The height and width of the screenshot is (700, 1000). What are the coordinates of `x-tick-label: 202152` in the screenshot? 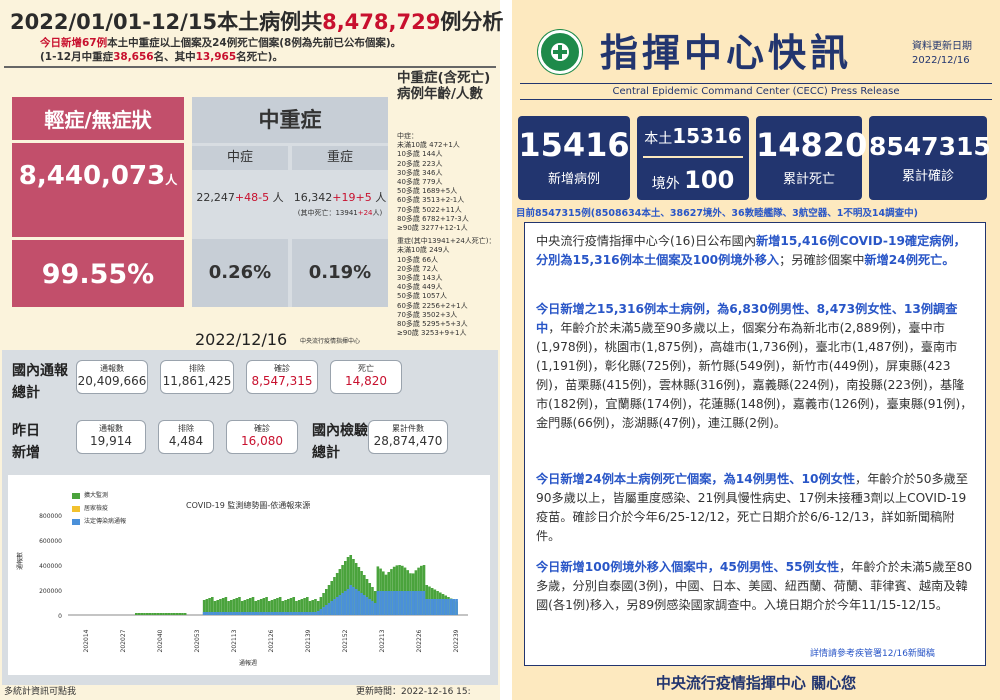 It's located at (345, 640).